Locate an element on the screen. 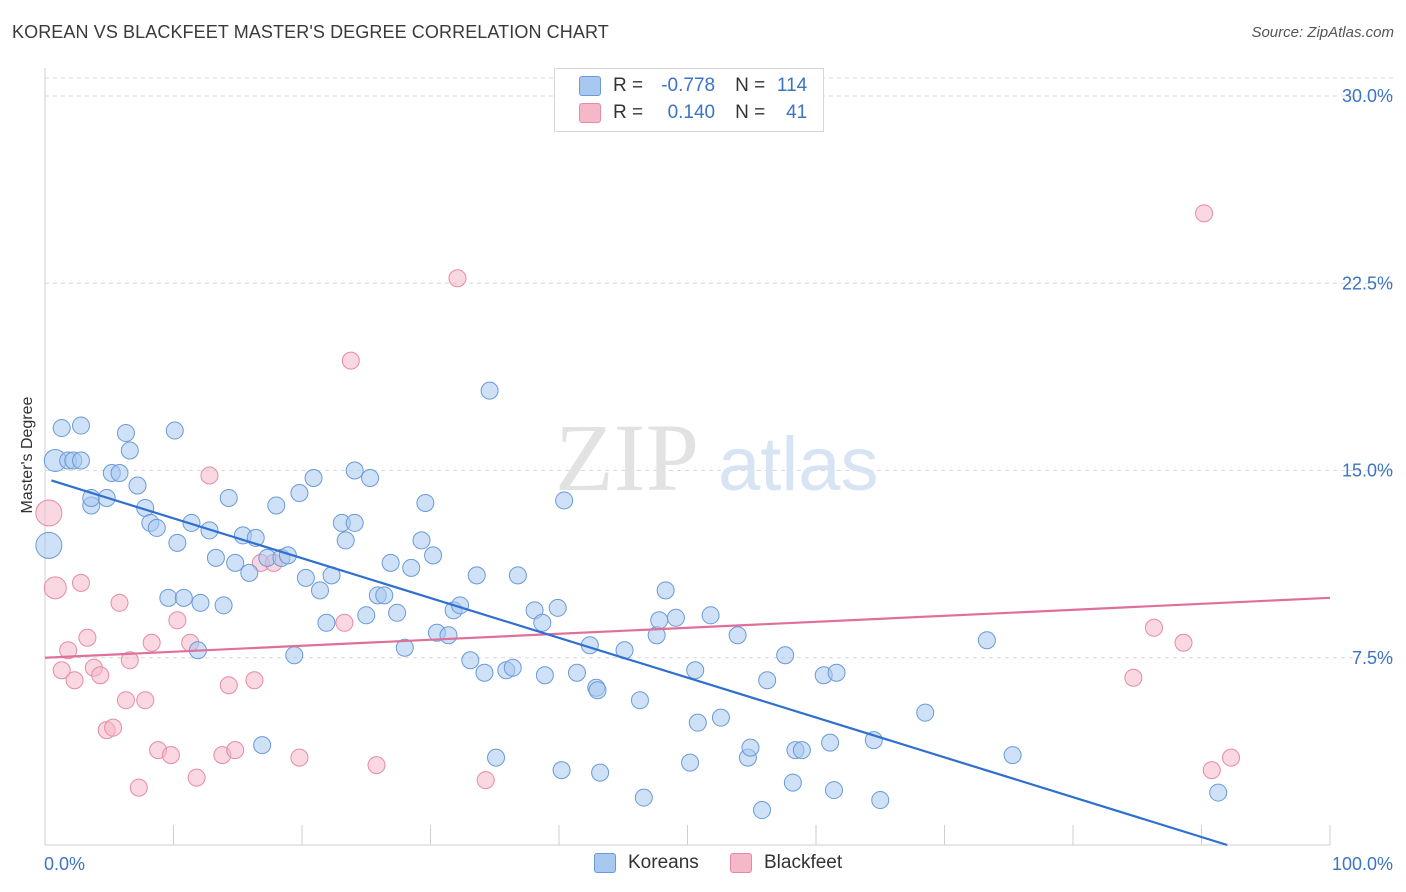 This screenshot has height=892, width=1406. blackfeet-trend-line is located at coordinates (687, 627).